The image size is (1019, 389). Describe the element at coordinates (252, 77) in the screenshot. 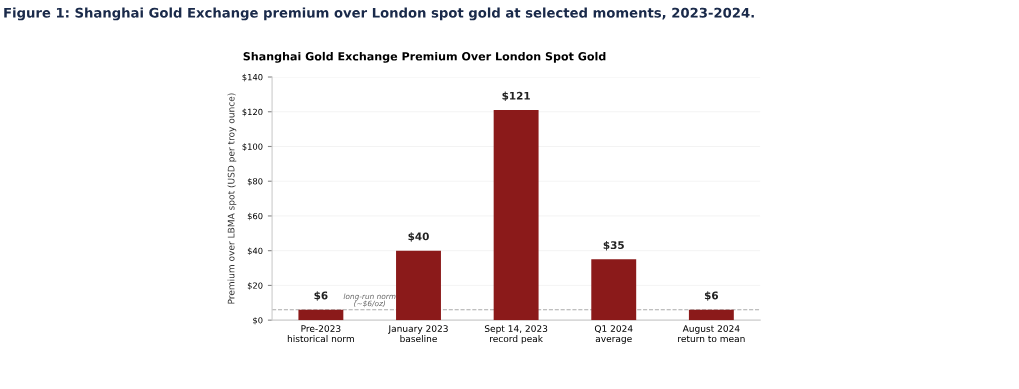

I see `y-tick-label: $140` at that location.